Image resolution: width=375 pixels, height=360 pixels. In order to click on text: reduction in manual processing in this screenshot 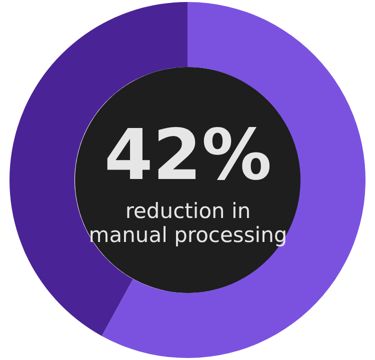, I will do `click(188, 223)`.